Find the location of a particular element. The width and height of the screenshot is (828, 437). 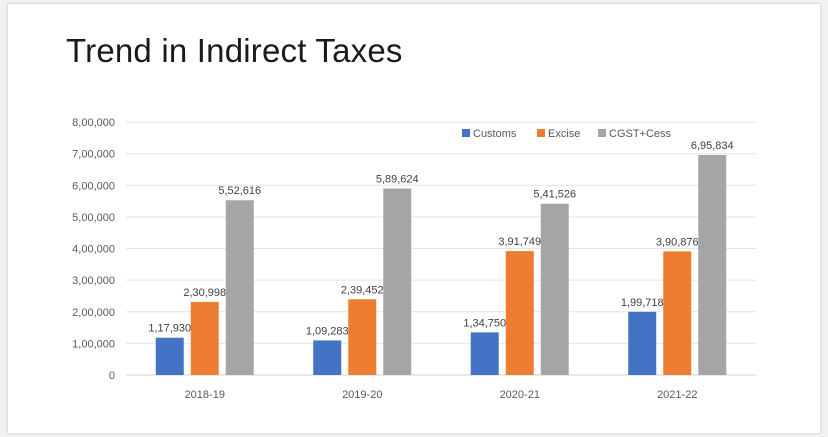

y-tick-label: 0 is located at coordinates (112, 376).